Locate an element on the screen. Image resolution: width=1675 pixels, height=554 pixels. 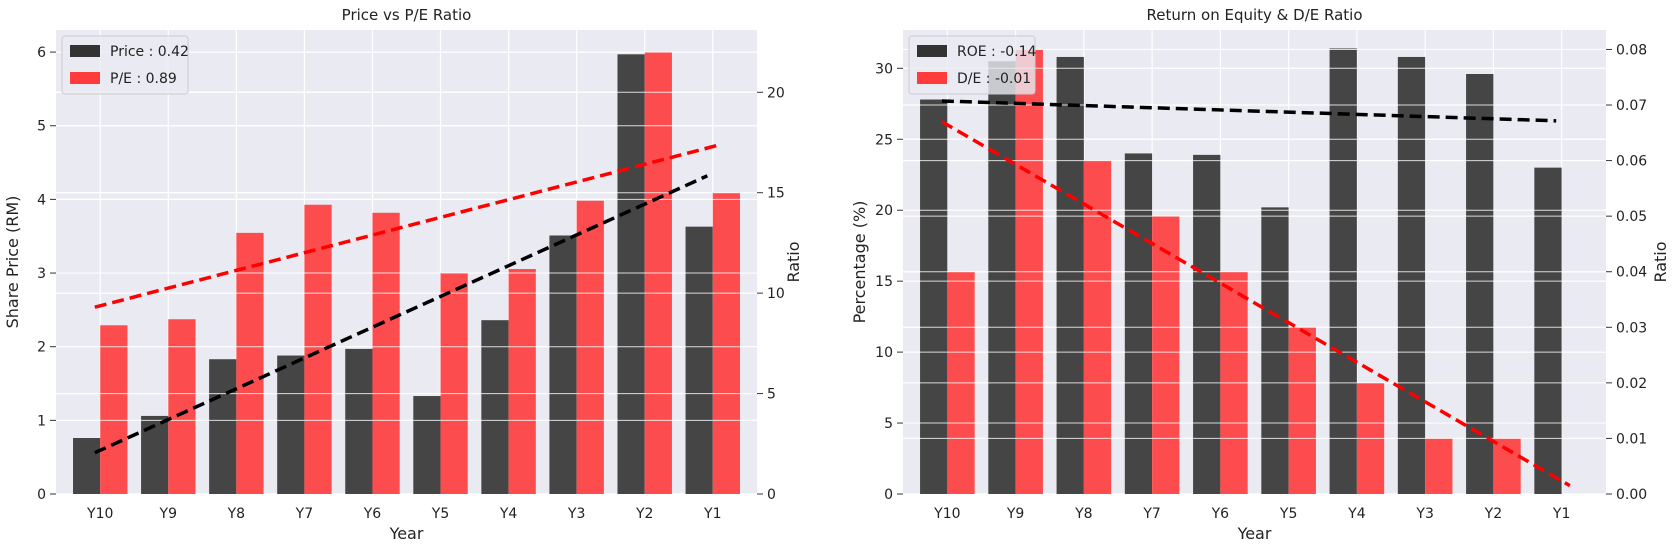
y-tick-label: 2 is located at coordinates (41, 348).